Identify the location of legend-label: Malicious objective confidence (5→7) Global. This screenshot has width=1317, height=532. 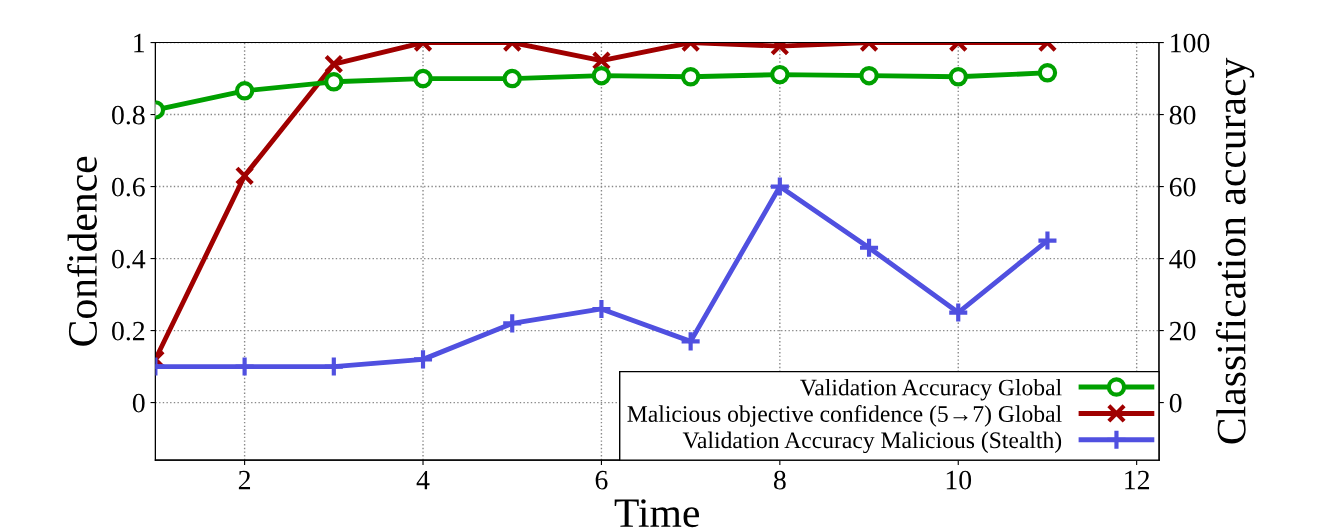
(844, 416).